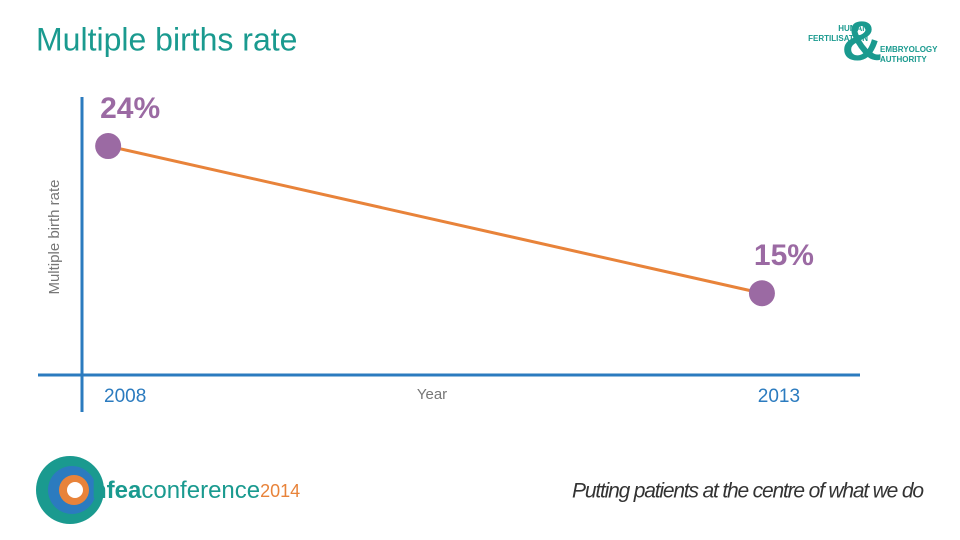  I want to click on chart-title: Multiple births rate, so click(166, 39).